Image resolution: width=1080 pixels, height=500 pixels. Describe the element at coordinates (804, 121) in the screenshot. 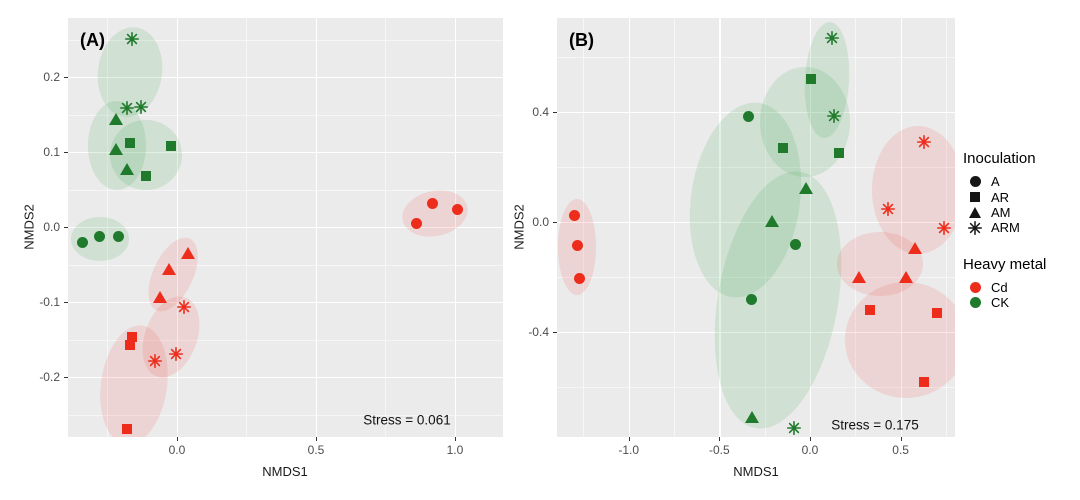

I see `cluster-ellipse-ck` at that location.